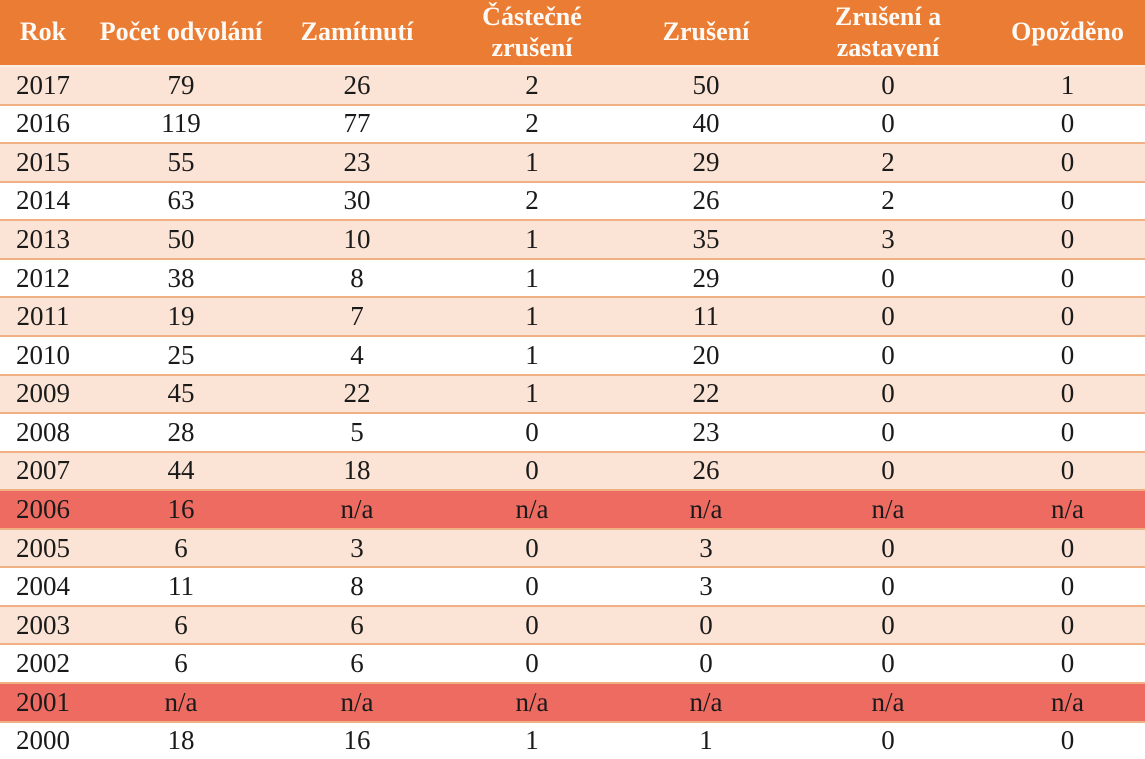  Describe the element at coordinates (706, 163) in the screenshot. I see `value-cell: 29` at that location.